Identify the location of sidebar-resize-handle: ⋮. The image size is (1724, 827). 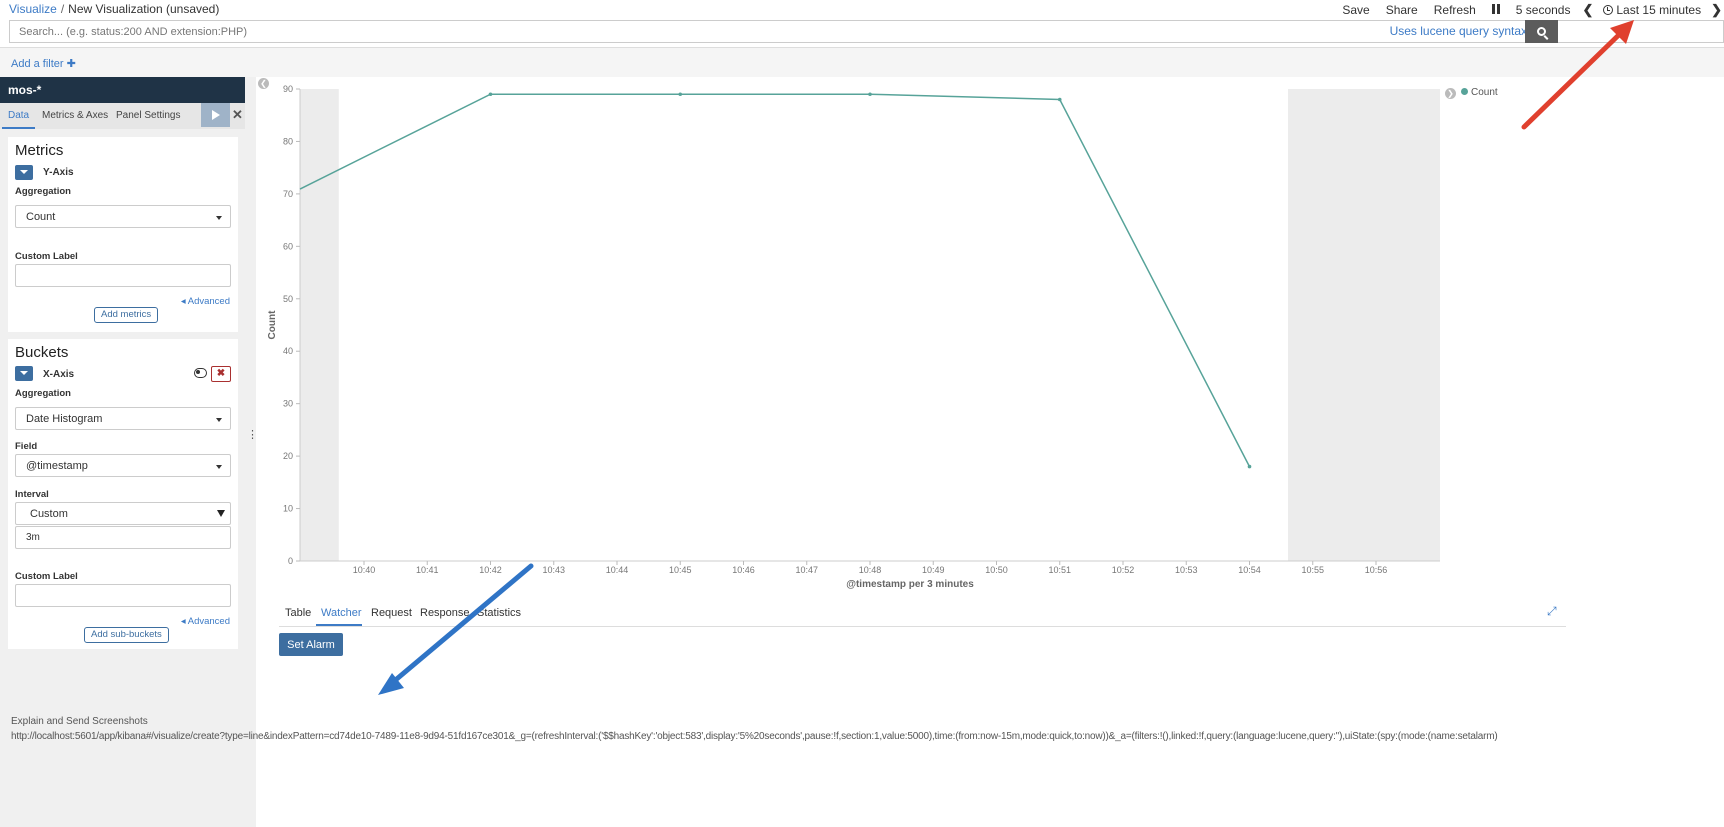
(252, 435).